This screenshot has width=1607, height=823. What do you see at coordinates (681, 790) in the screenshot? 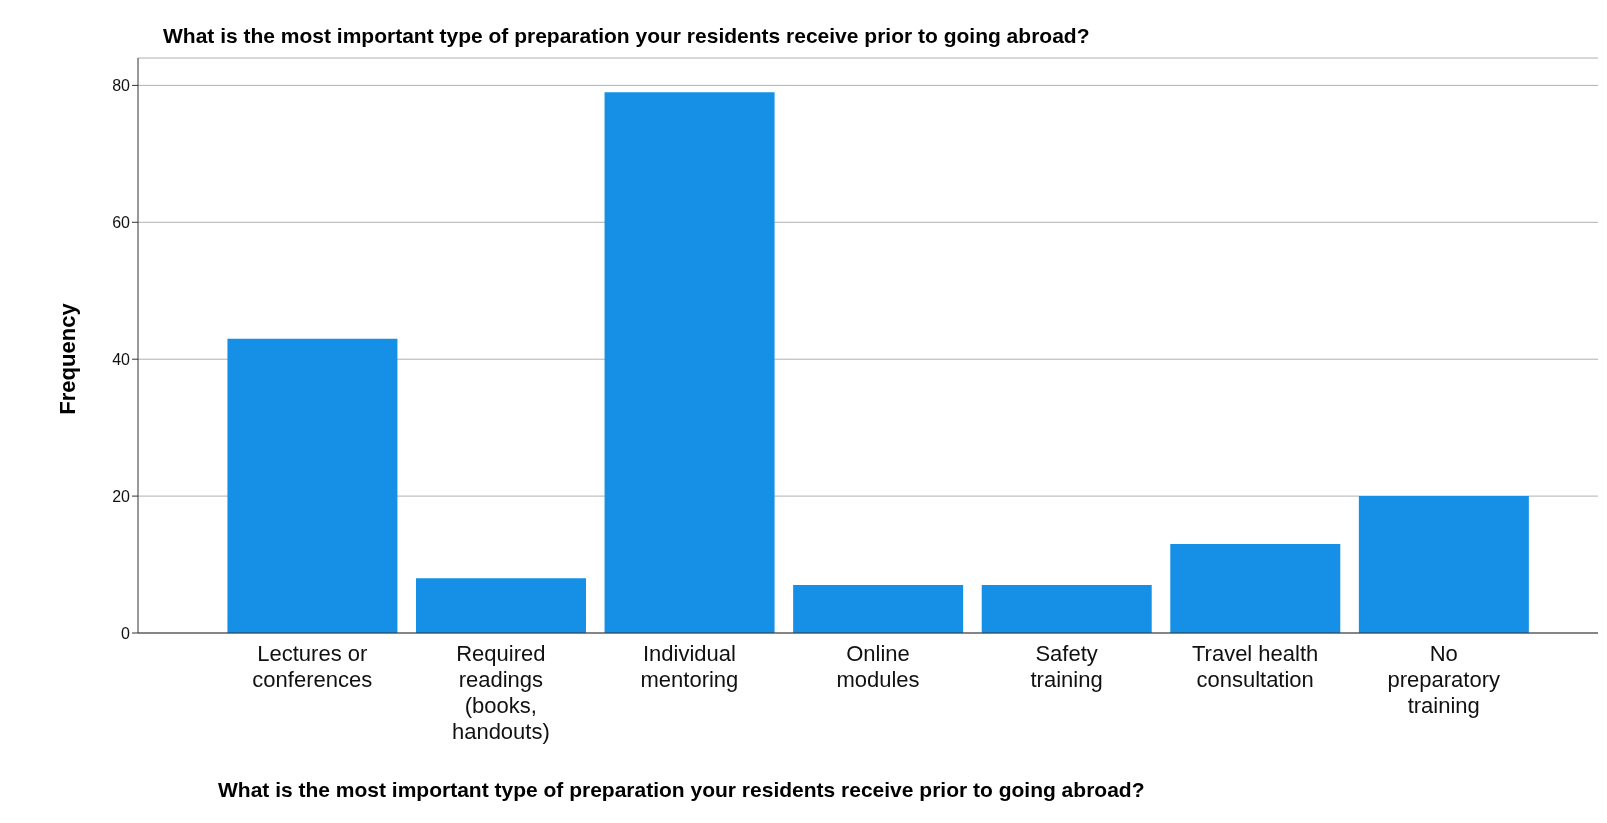
I see `x-axis-title: What is the most important type of preparation your residents receive prior to going abroad?` at bounding box center [681, 790].